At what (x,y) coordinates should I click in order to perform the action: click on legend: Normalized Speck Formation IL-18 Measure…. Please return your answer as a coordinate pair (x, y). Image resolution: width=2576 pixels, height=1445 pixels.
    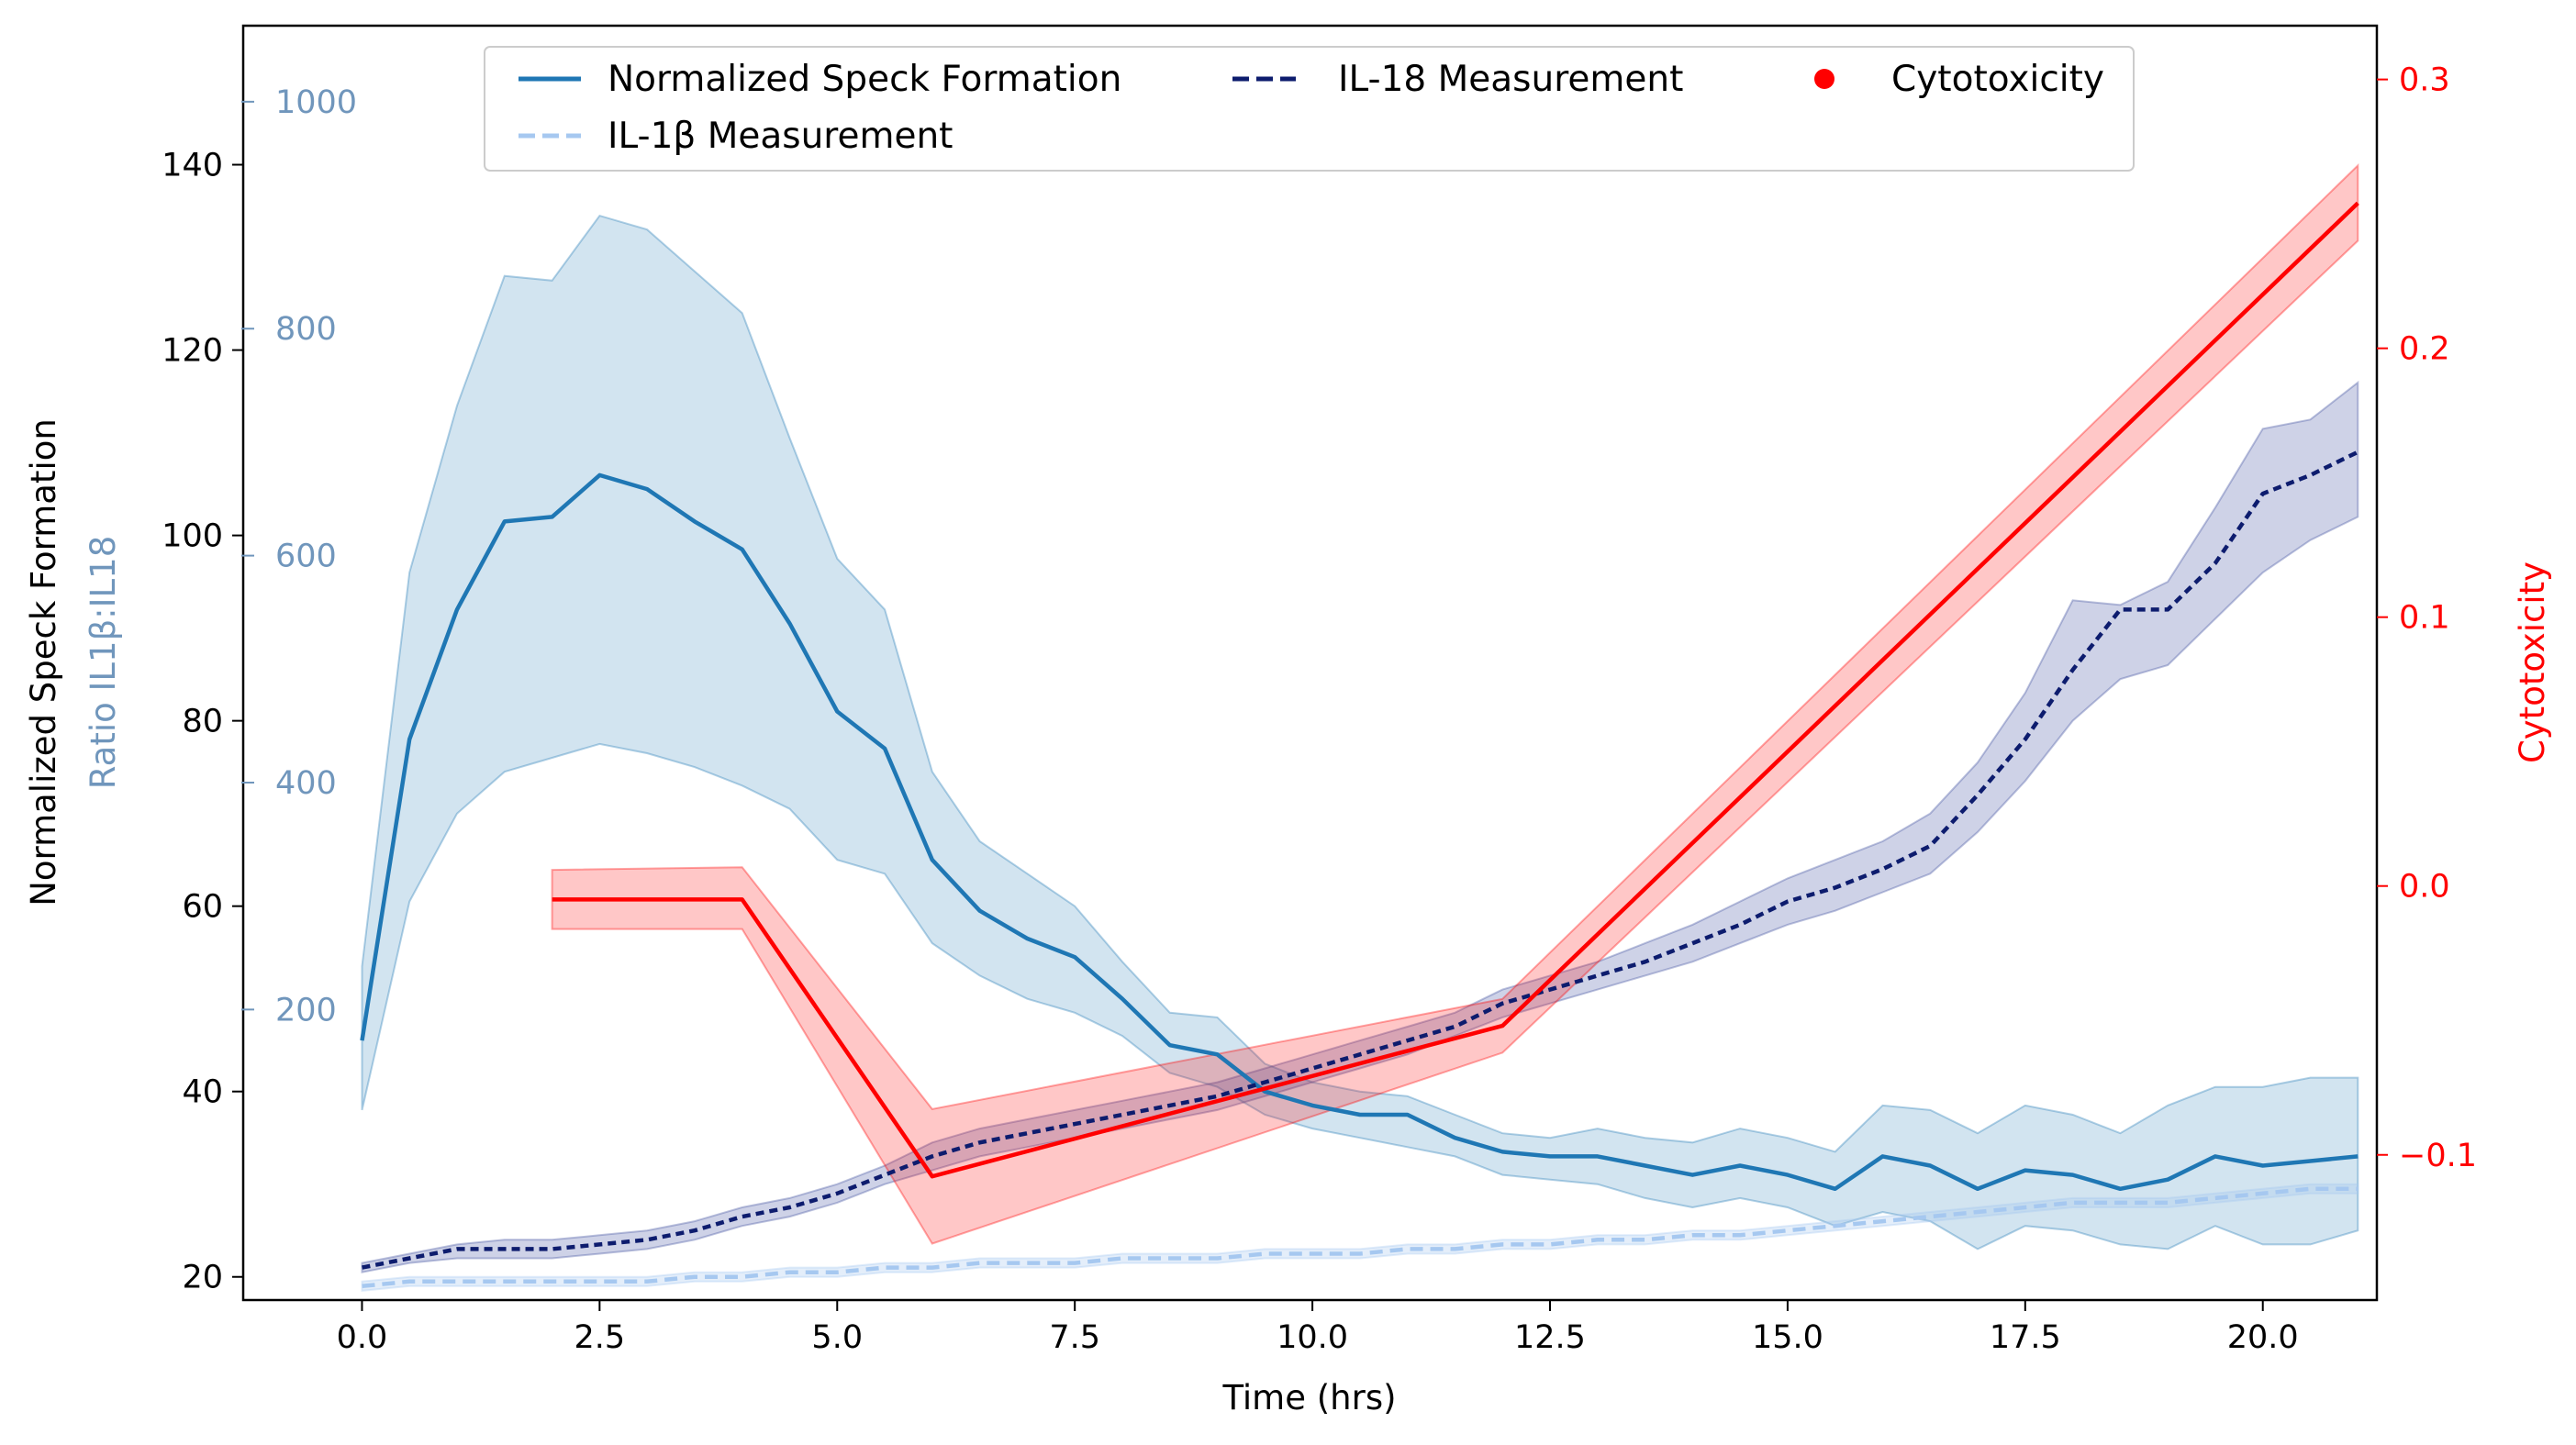
    Looking at the image, I should click on (1309, 109).